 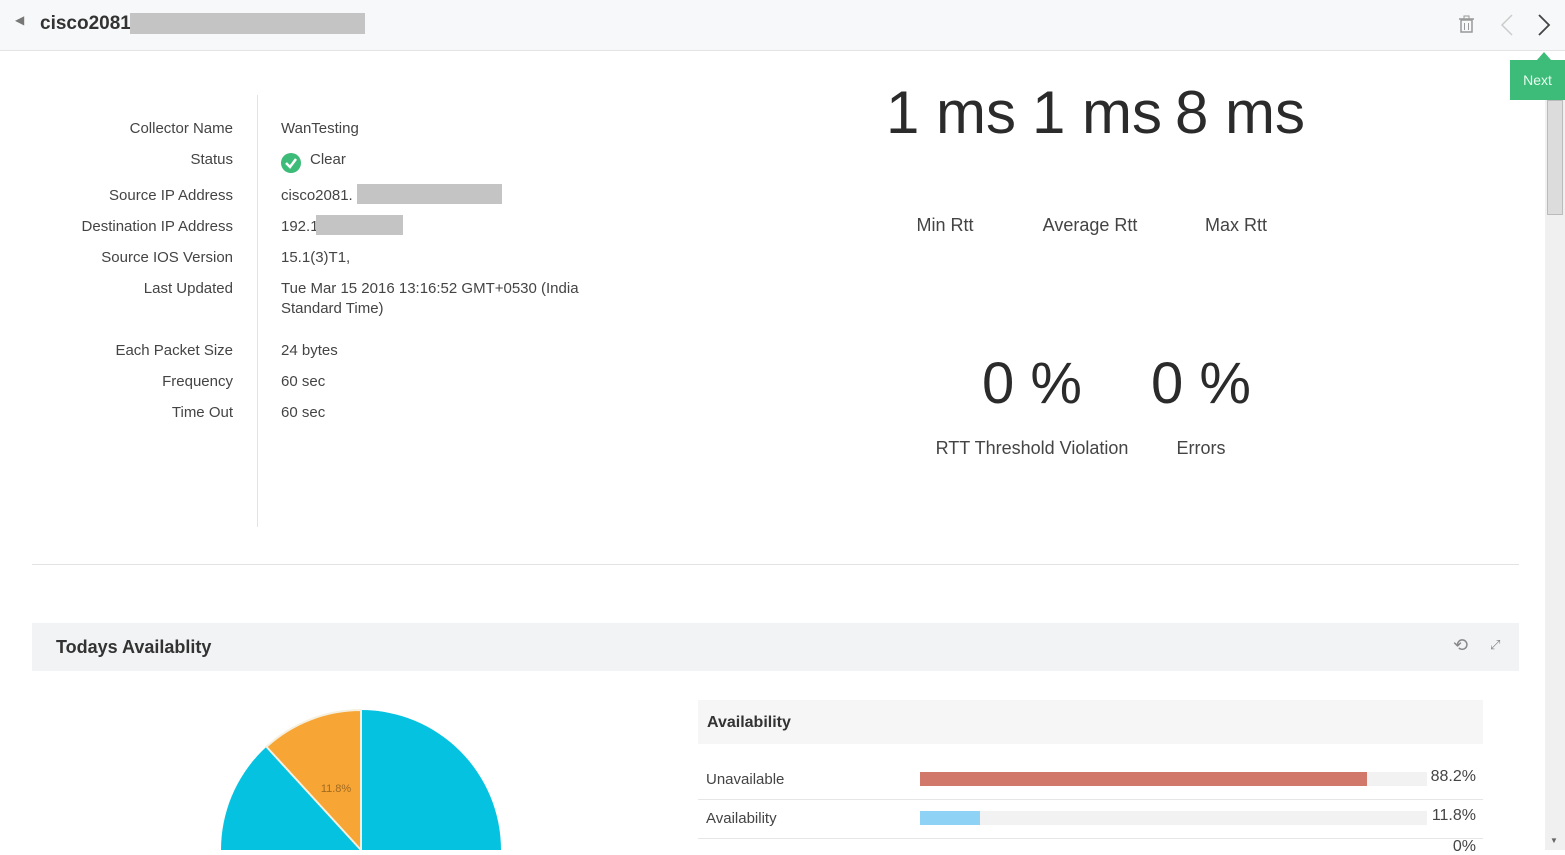 I want to click on divider, so click(x=257, y=311).